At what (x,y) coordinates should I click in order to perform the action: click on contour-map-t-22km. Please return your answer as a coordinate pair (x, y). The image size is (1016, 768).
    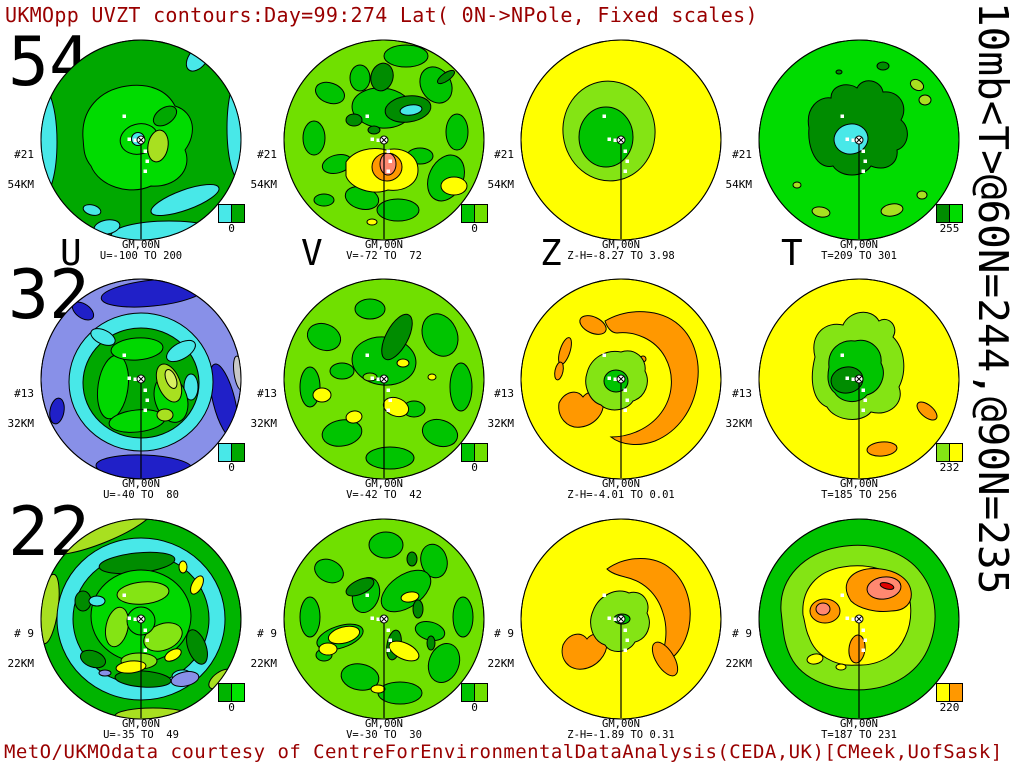
    Looking at the image, I should click on (859, 619).